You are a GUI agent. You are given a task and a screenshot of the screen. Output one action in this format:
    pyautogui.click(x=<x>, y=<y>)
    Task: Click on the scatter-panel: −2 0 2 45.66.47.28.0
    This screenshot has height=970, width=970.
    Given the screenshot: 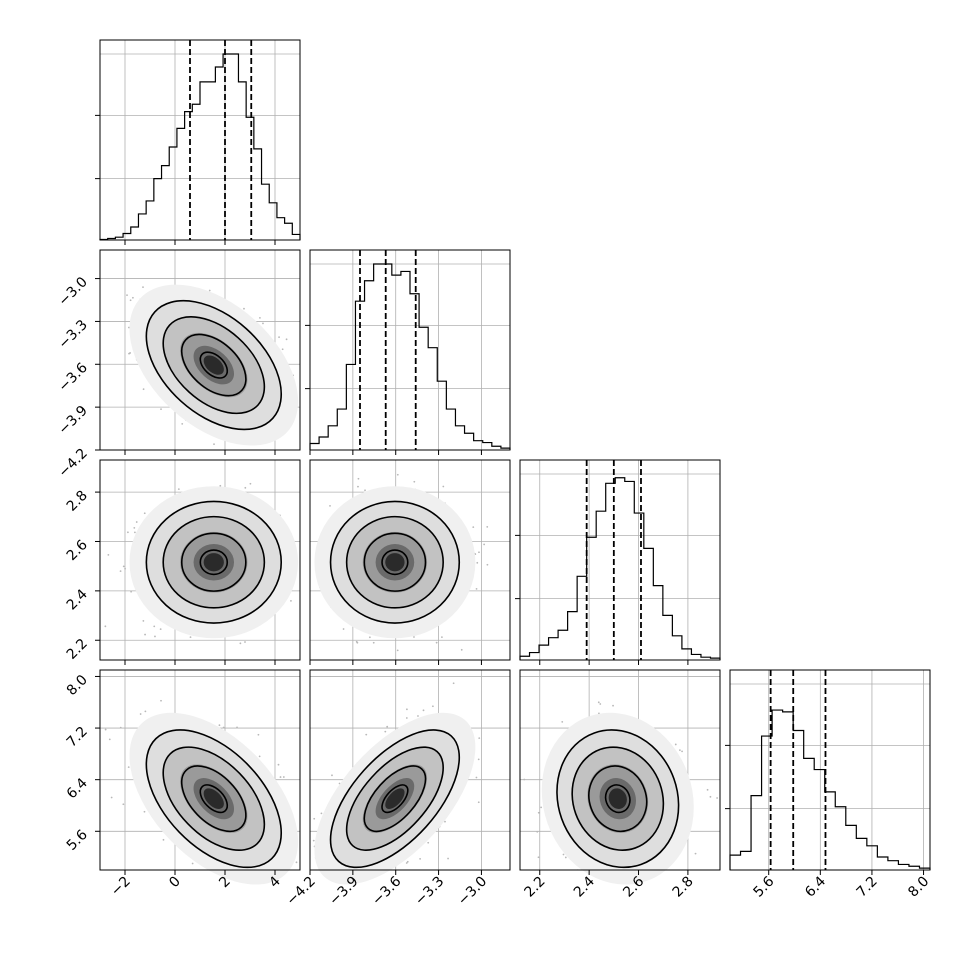 What is the action you would take?
    pyautogui.click(x=182, y=784)
    